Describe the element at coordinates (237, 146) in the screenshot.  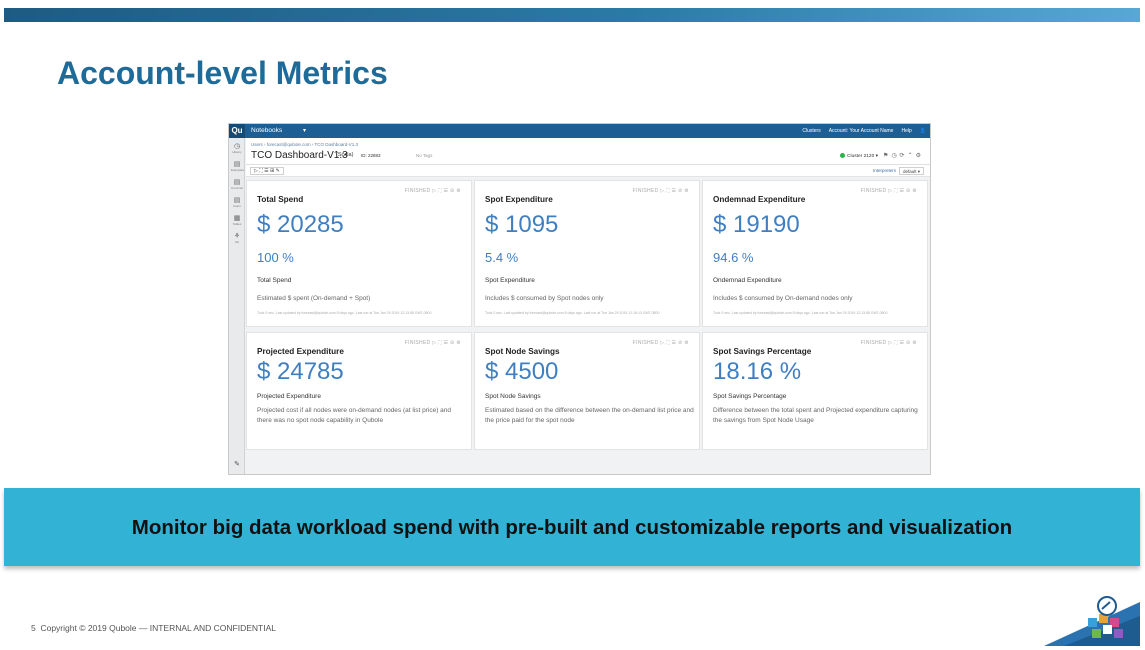
I see `clock-icon: ◷` at that location.